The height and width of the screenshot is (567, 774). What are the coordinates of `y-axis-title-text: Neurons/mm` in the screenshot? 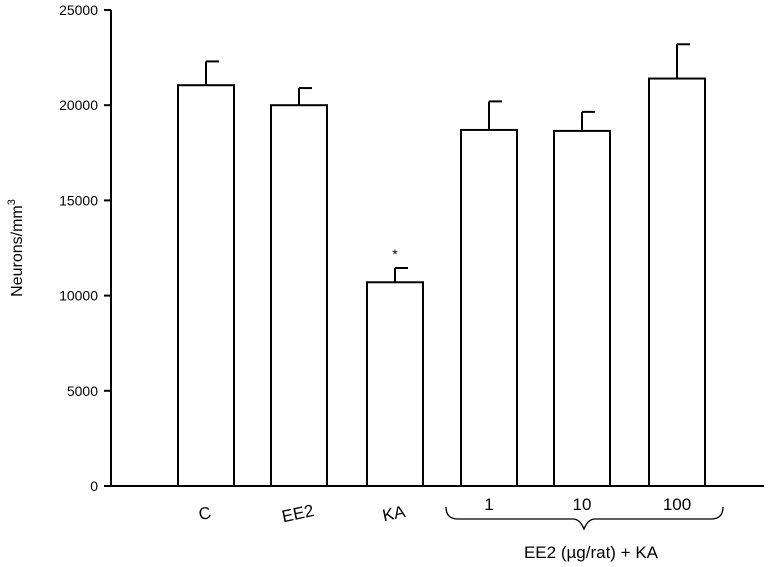 It's located at (17, 251).